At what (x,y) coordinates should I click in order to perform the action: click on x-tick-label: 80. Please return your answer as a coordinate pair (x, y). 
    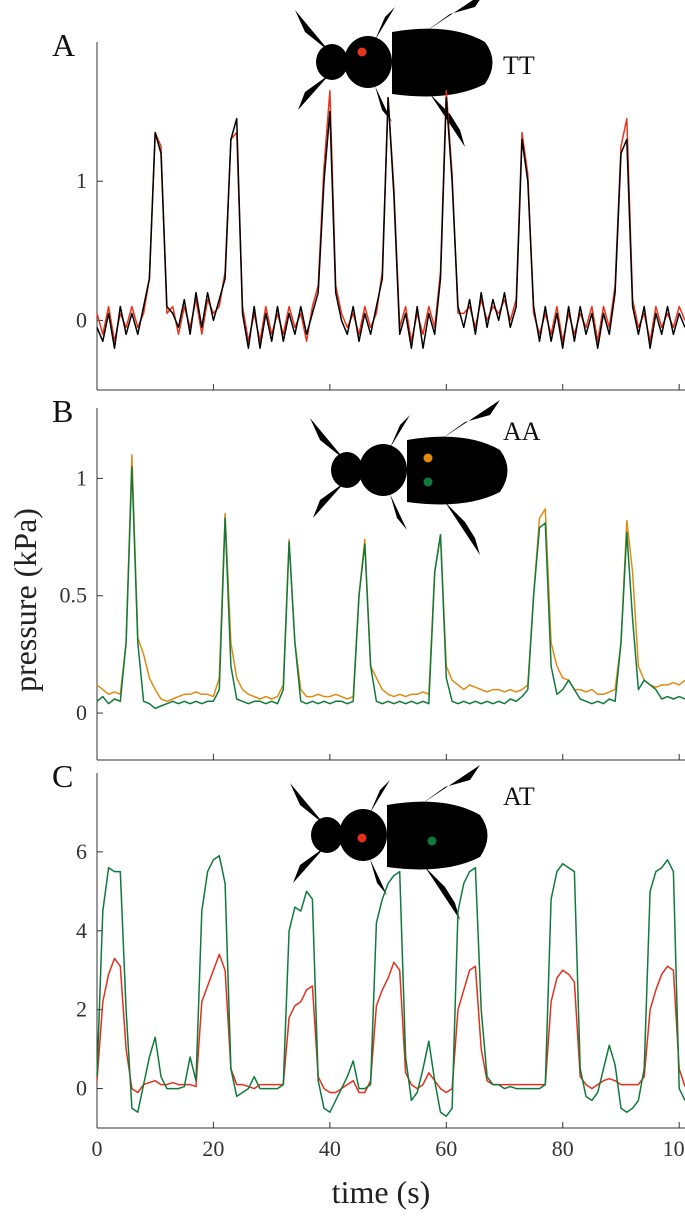
    Looking at the image, I should click on (563, 1148).